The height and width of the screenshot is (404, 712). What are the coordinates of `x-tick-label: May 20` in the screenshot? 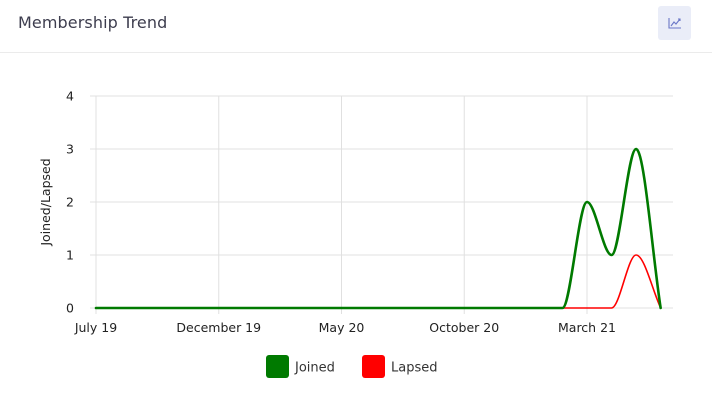 It's located at (342, 327).